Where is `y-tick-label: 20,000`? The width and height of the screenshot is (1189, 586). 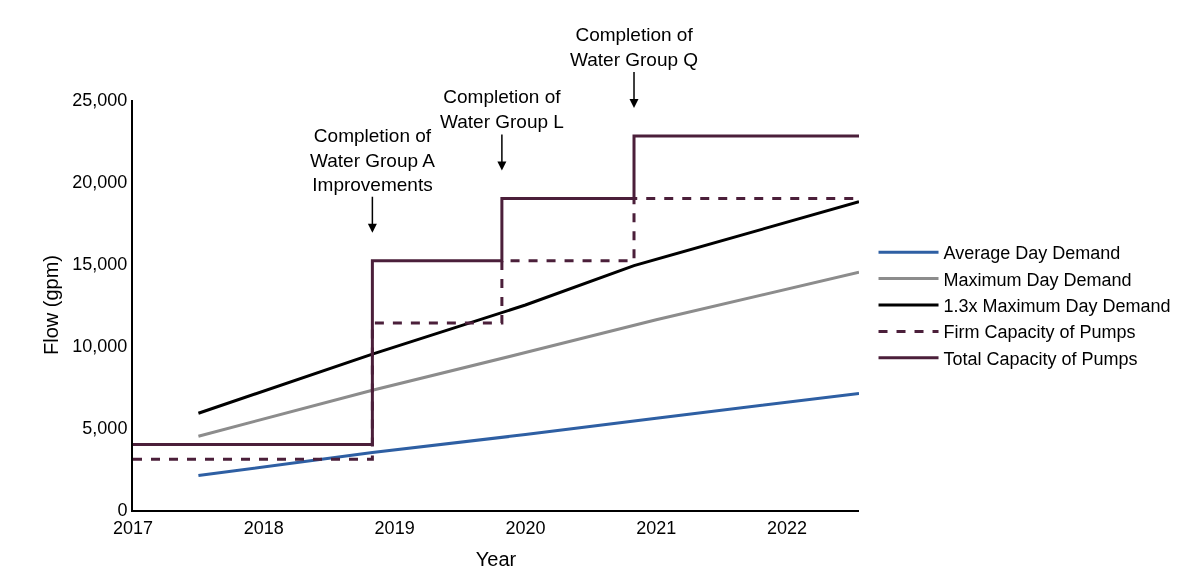 y-tick-label: 20,000 is located at coordinates (100, 182).